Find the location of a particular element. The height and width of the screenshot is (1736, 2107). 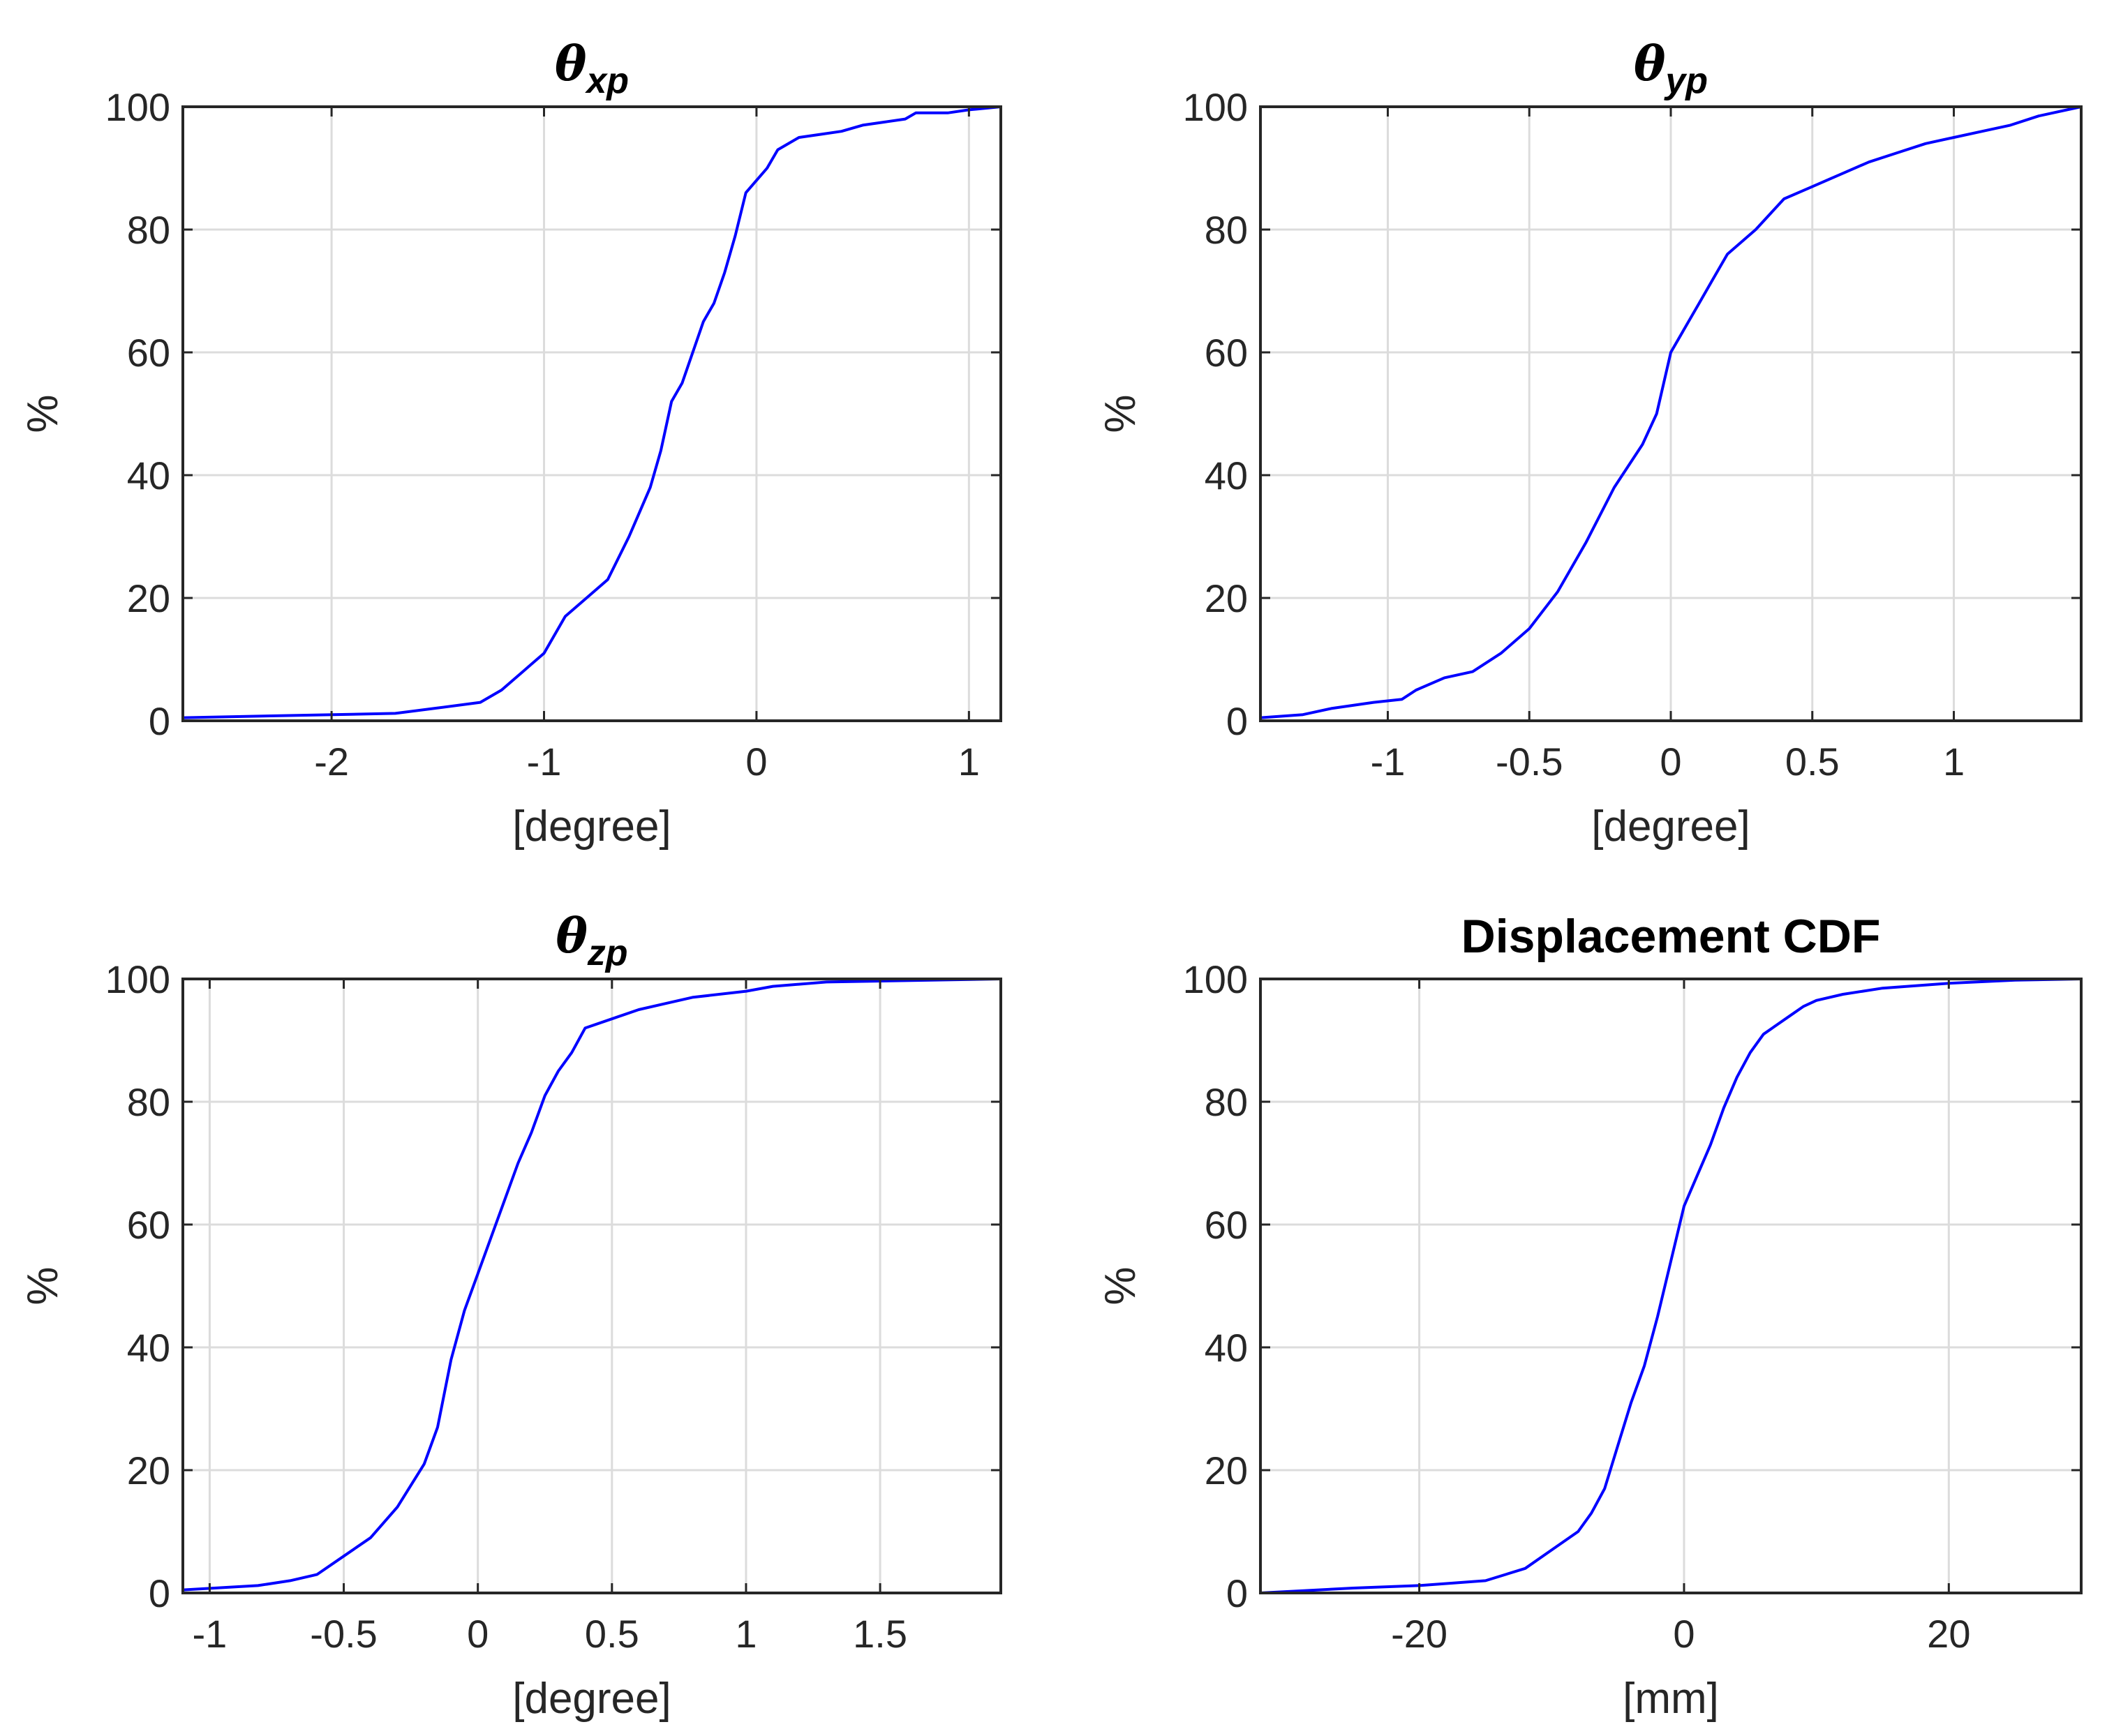

theta-yp-y-tick-label-2: 40 is located at coordinates (1226, 475).